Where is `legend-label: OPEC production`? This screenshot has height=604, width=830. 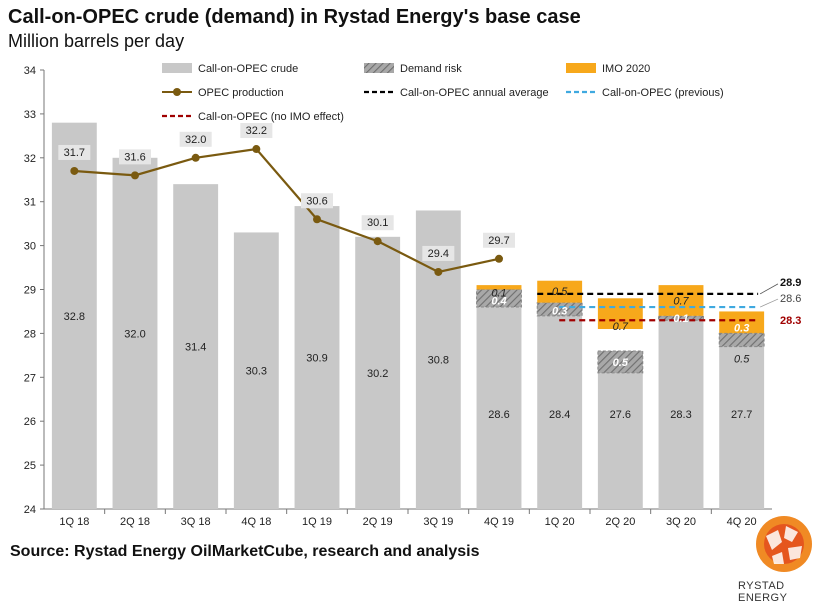
legend-label: OPEC production is located at coordinates (241, 93).